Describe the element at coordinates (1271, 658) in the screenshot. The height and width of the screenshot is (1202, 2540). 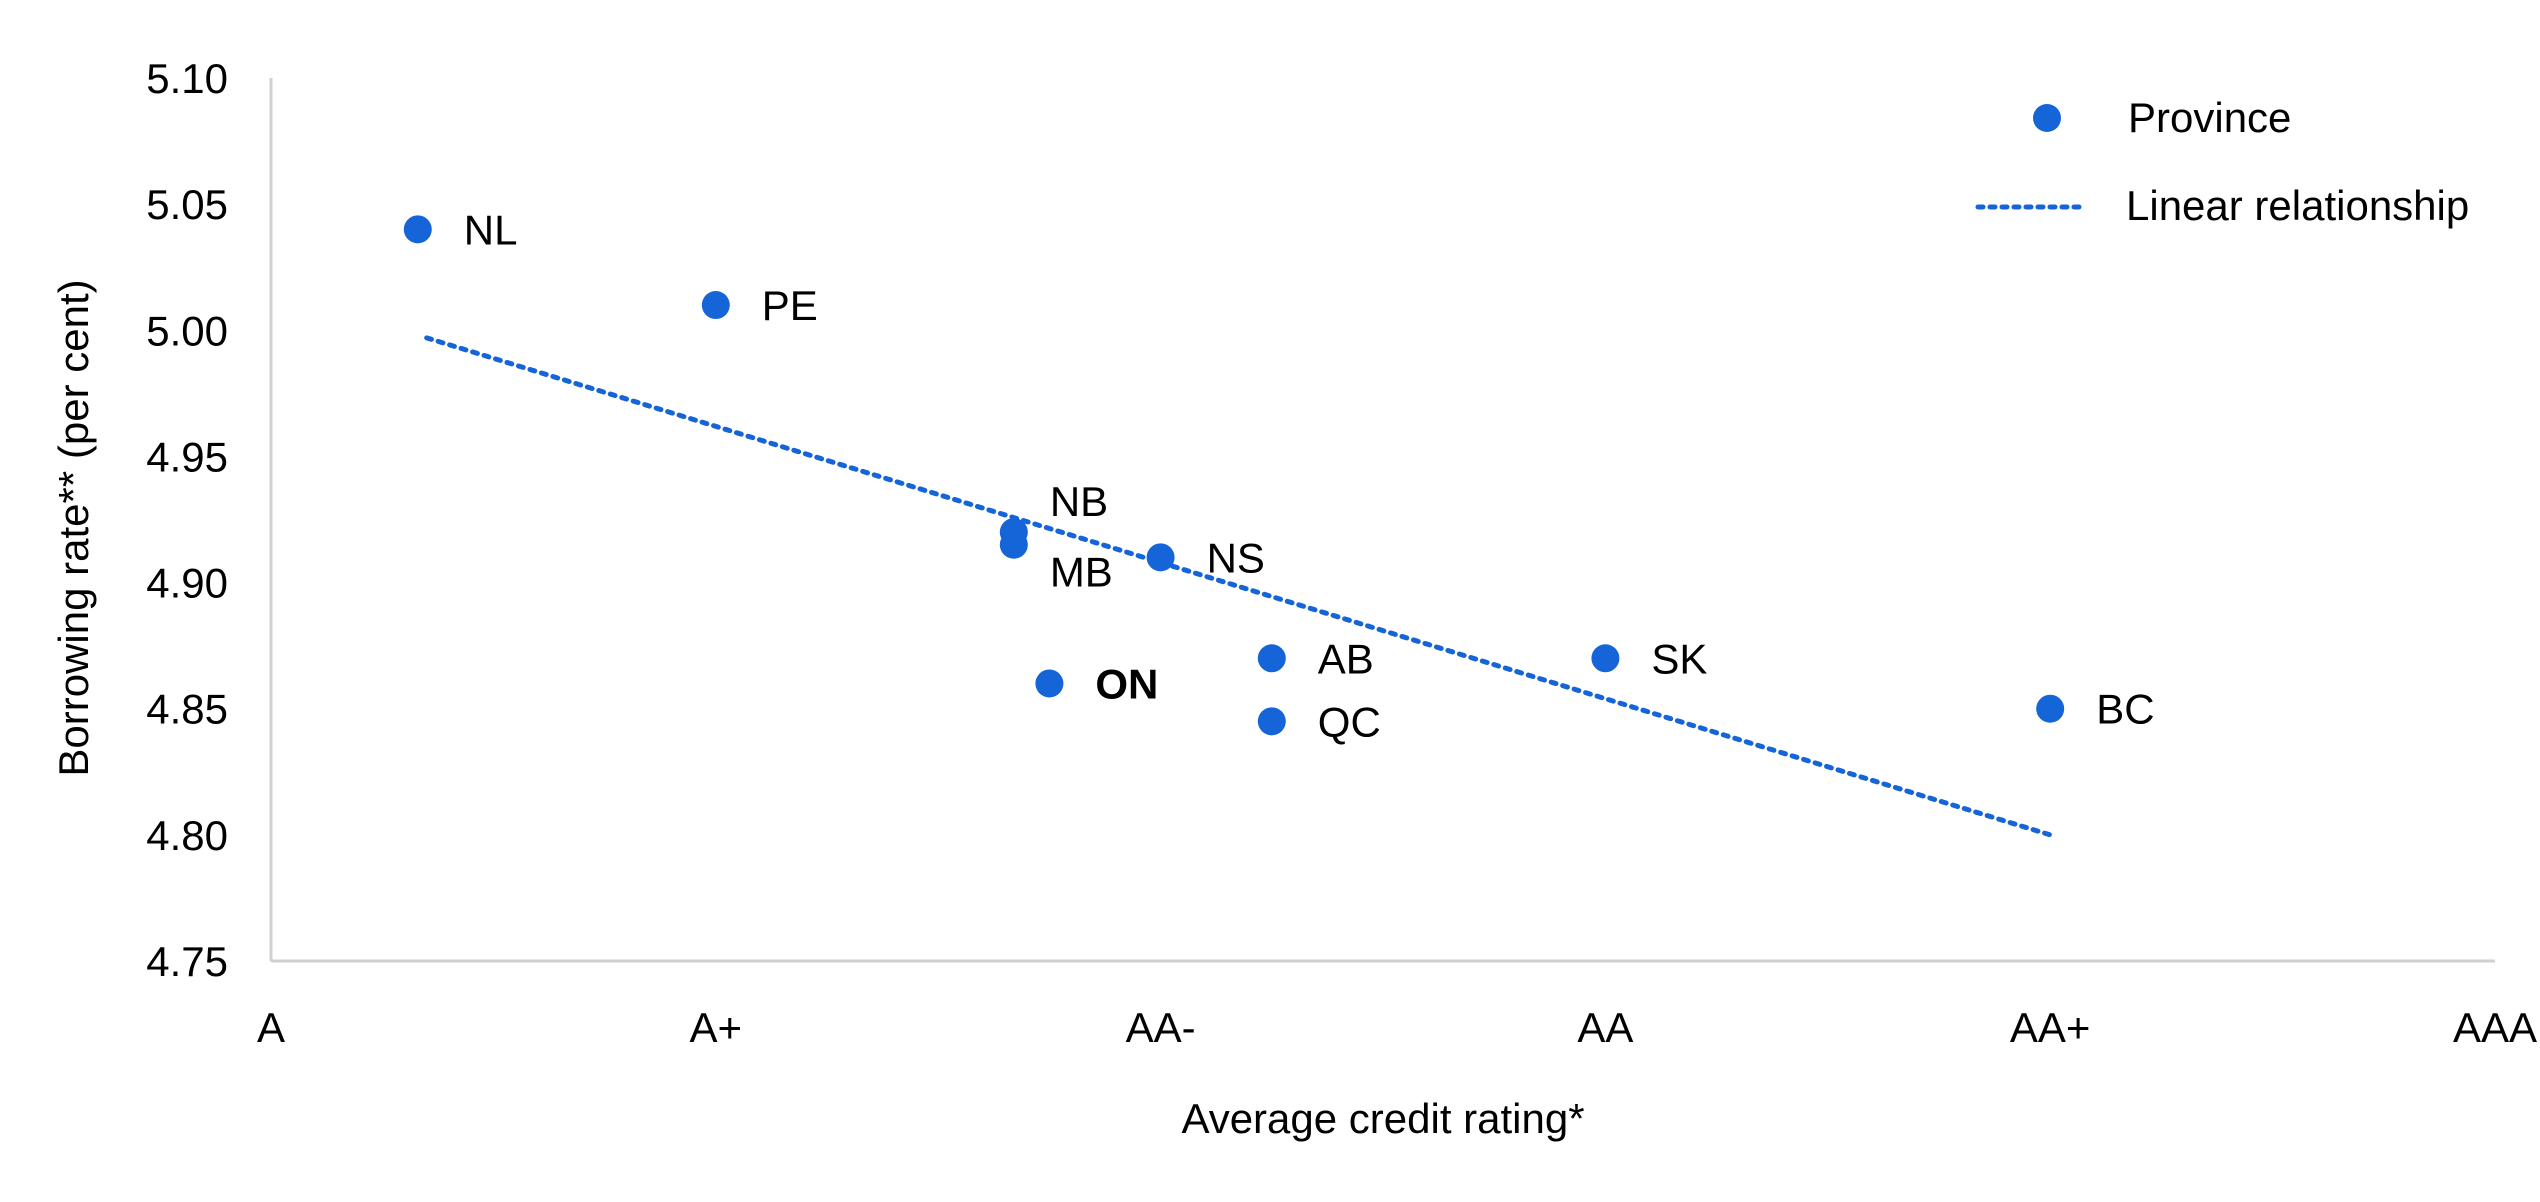
I see `data-point-ab` at that location.